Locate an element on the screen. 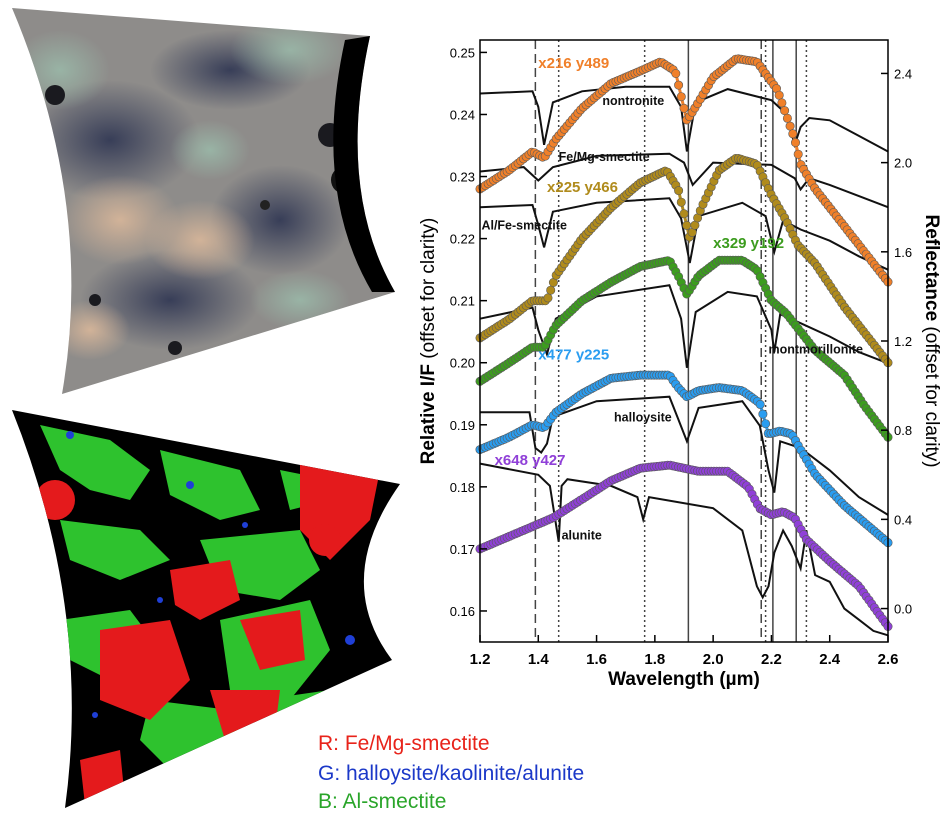  reference-spectrum-fe-mg-smectite is located at coordinates (684, 180).